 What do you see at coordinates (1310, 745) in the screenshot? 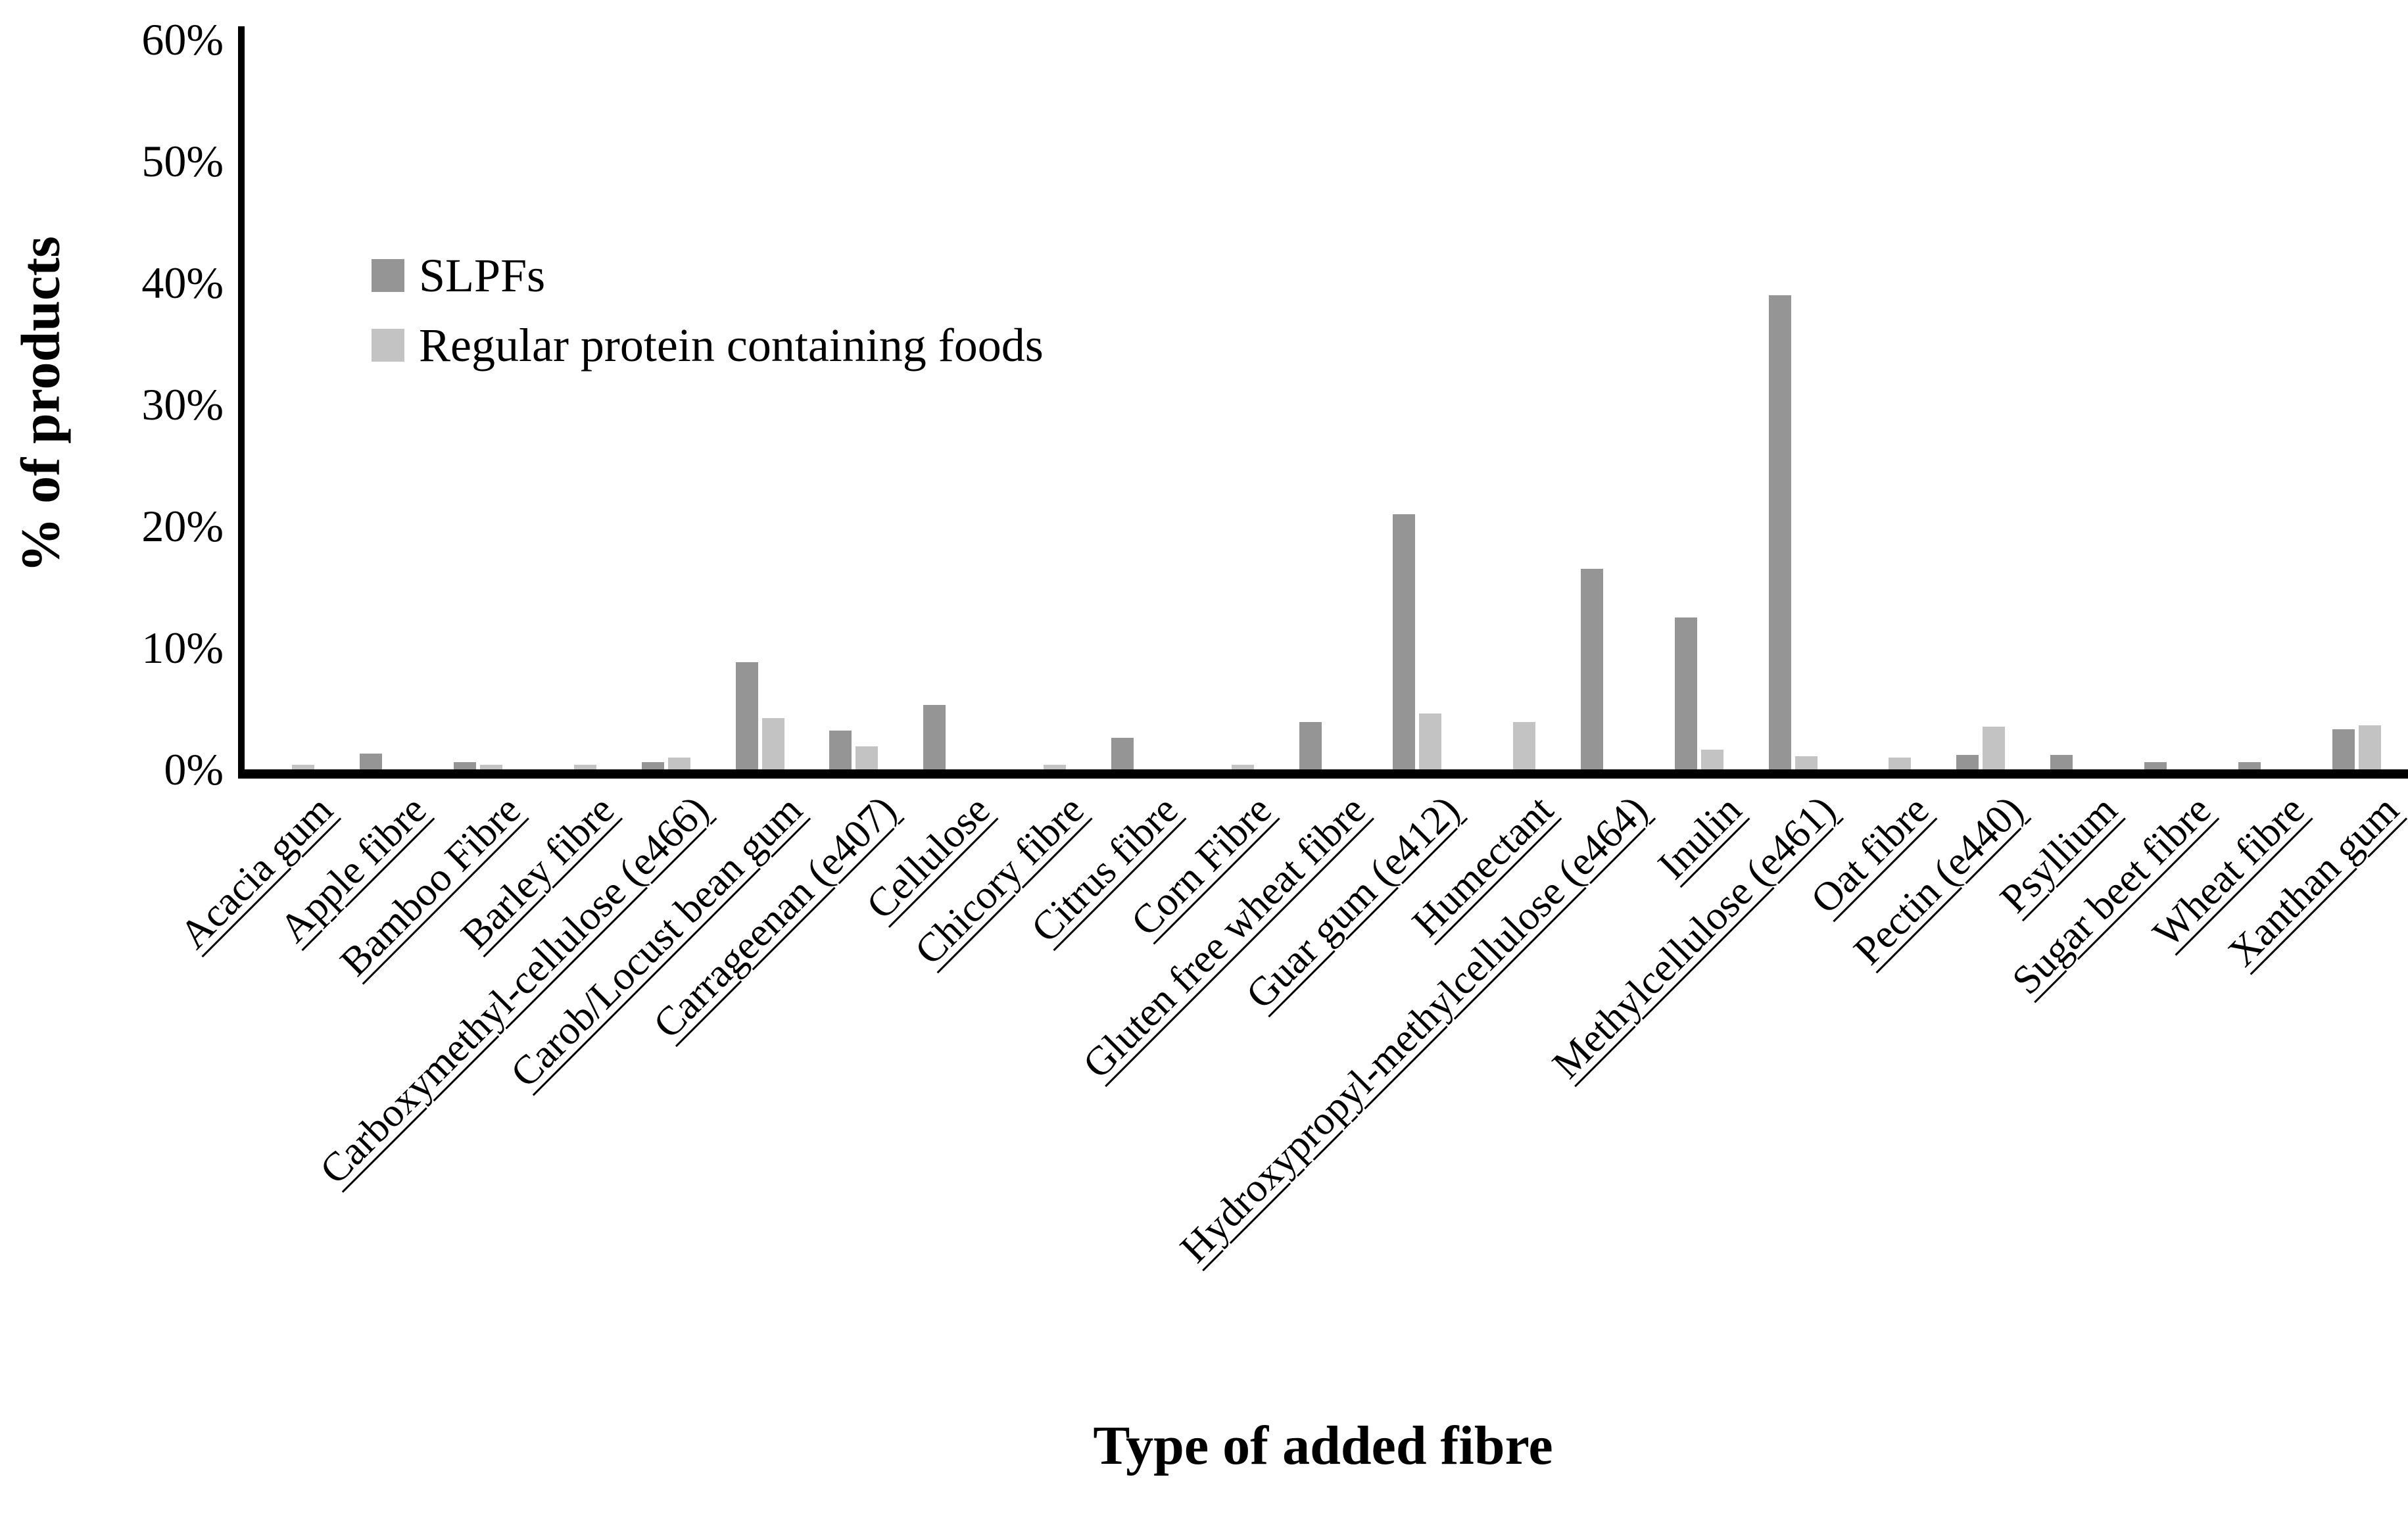
I see `bar-slpfs-gluten-free-wheat-fibre` at bounding box center [1310, 745].